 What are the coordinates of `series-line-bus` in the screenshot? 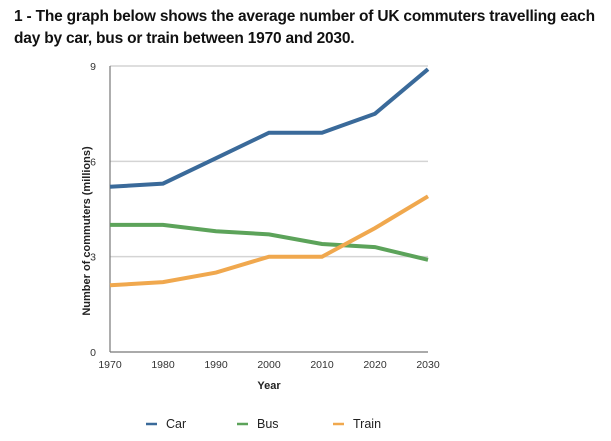 It's located at (269, 242).